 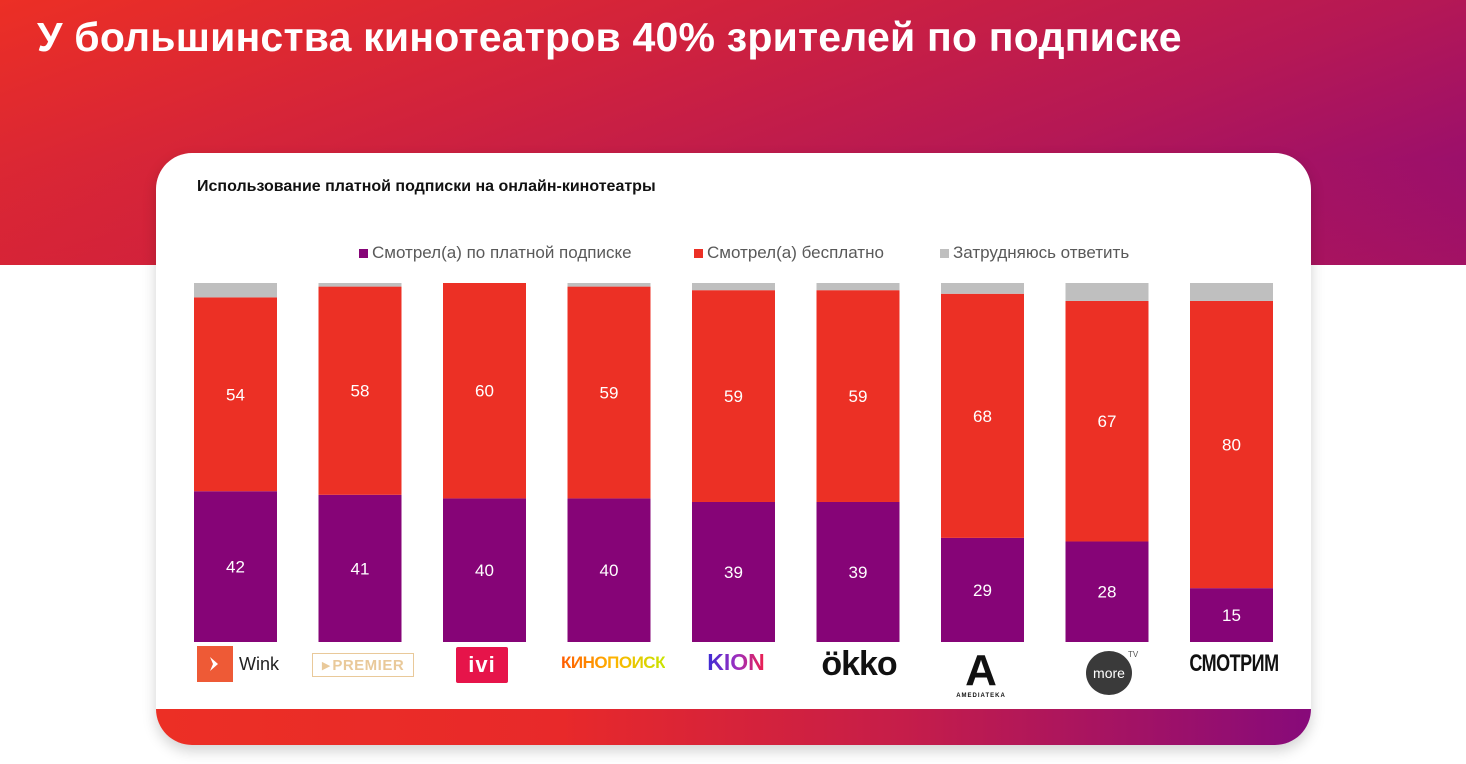 I want to click on logo-moretv: more, so click(x=1109, y=673).